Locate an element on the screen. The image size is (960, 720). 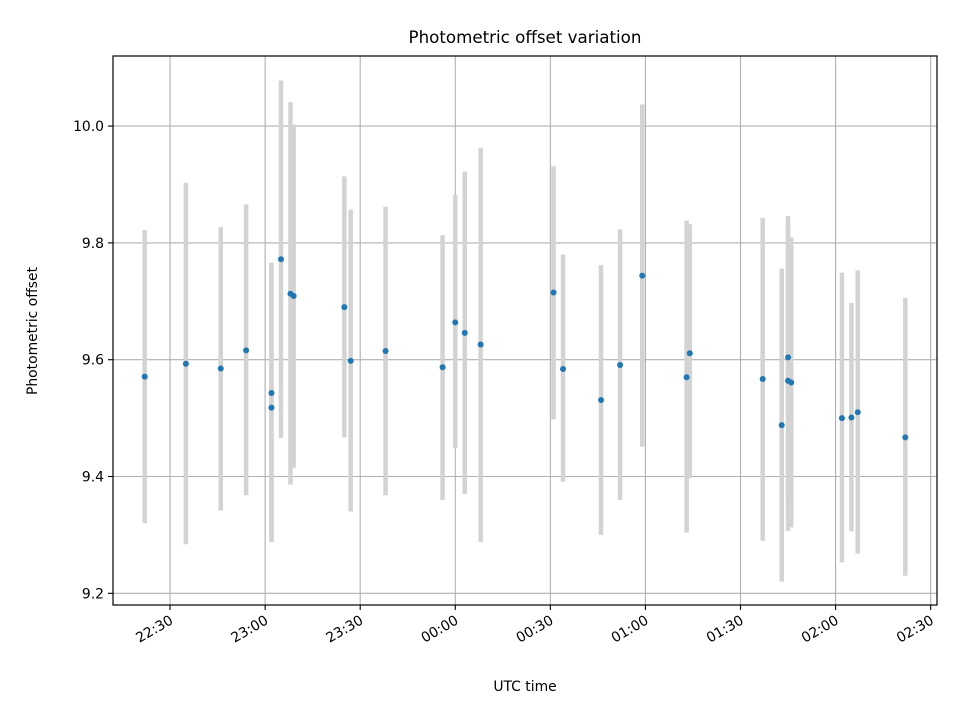
x-tick-label: 01:30 is located at coordinates (725, 630).